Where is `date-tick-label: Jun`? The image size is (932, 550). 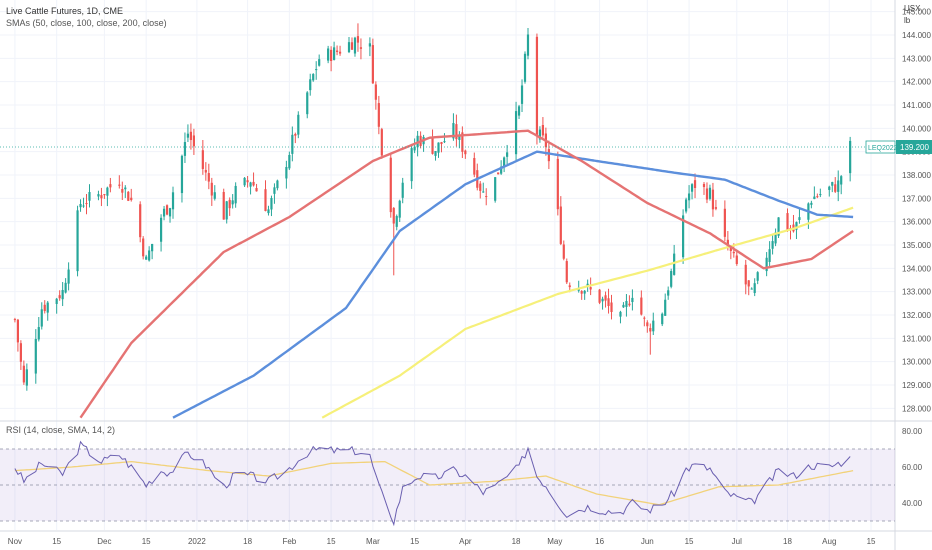
date-tick-label: Jun is located at coordinates (647, 541).